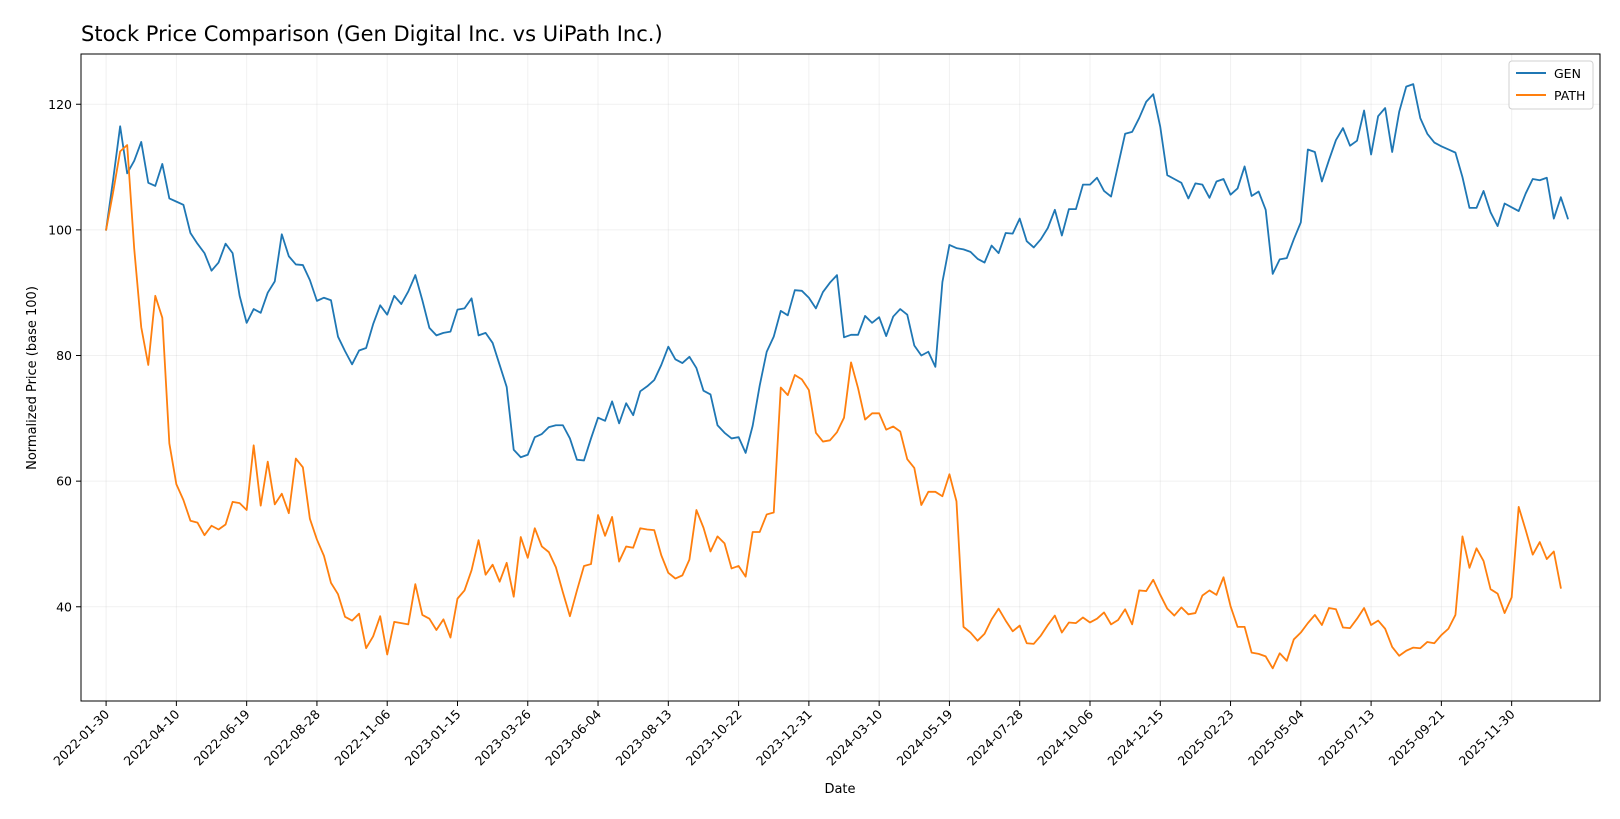  I want to click on y-tick-label: 120, so click(60, 104).